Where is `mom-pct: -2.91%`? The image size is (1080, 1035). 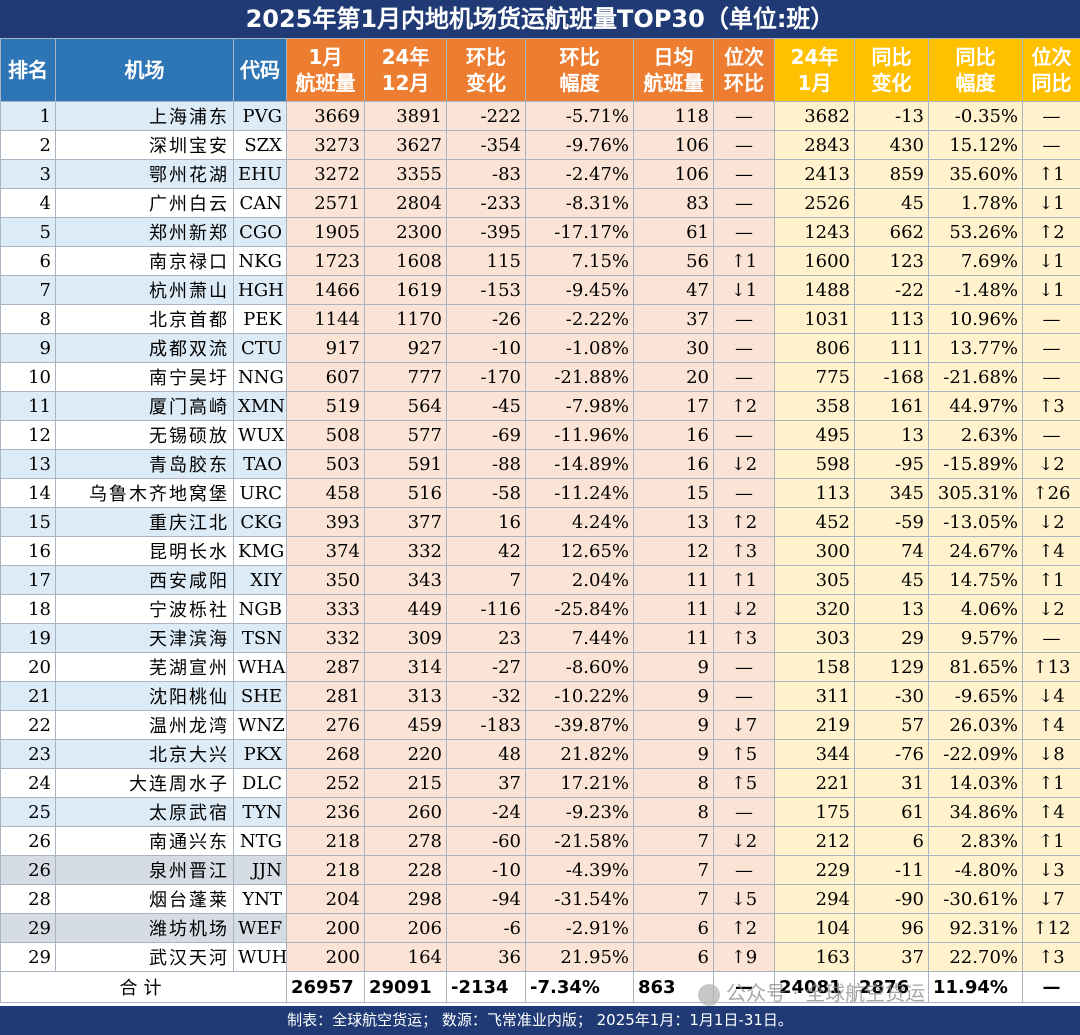
mom-pct: -2.91% is located at coordinates (579, 928).